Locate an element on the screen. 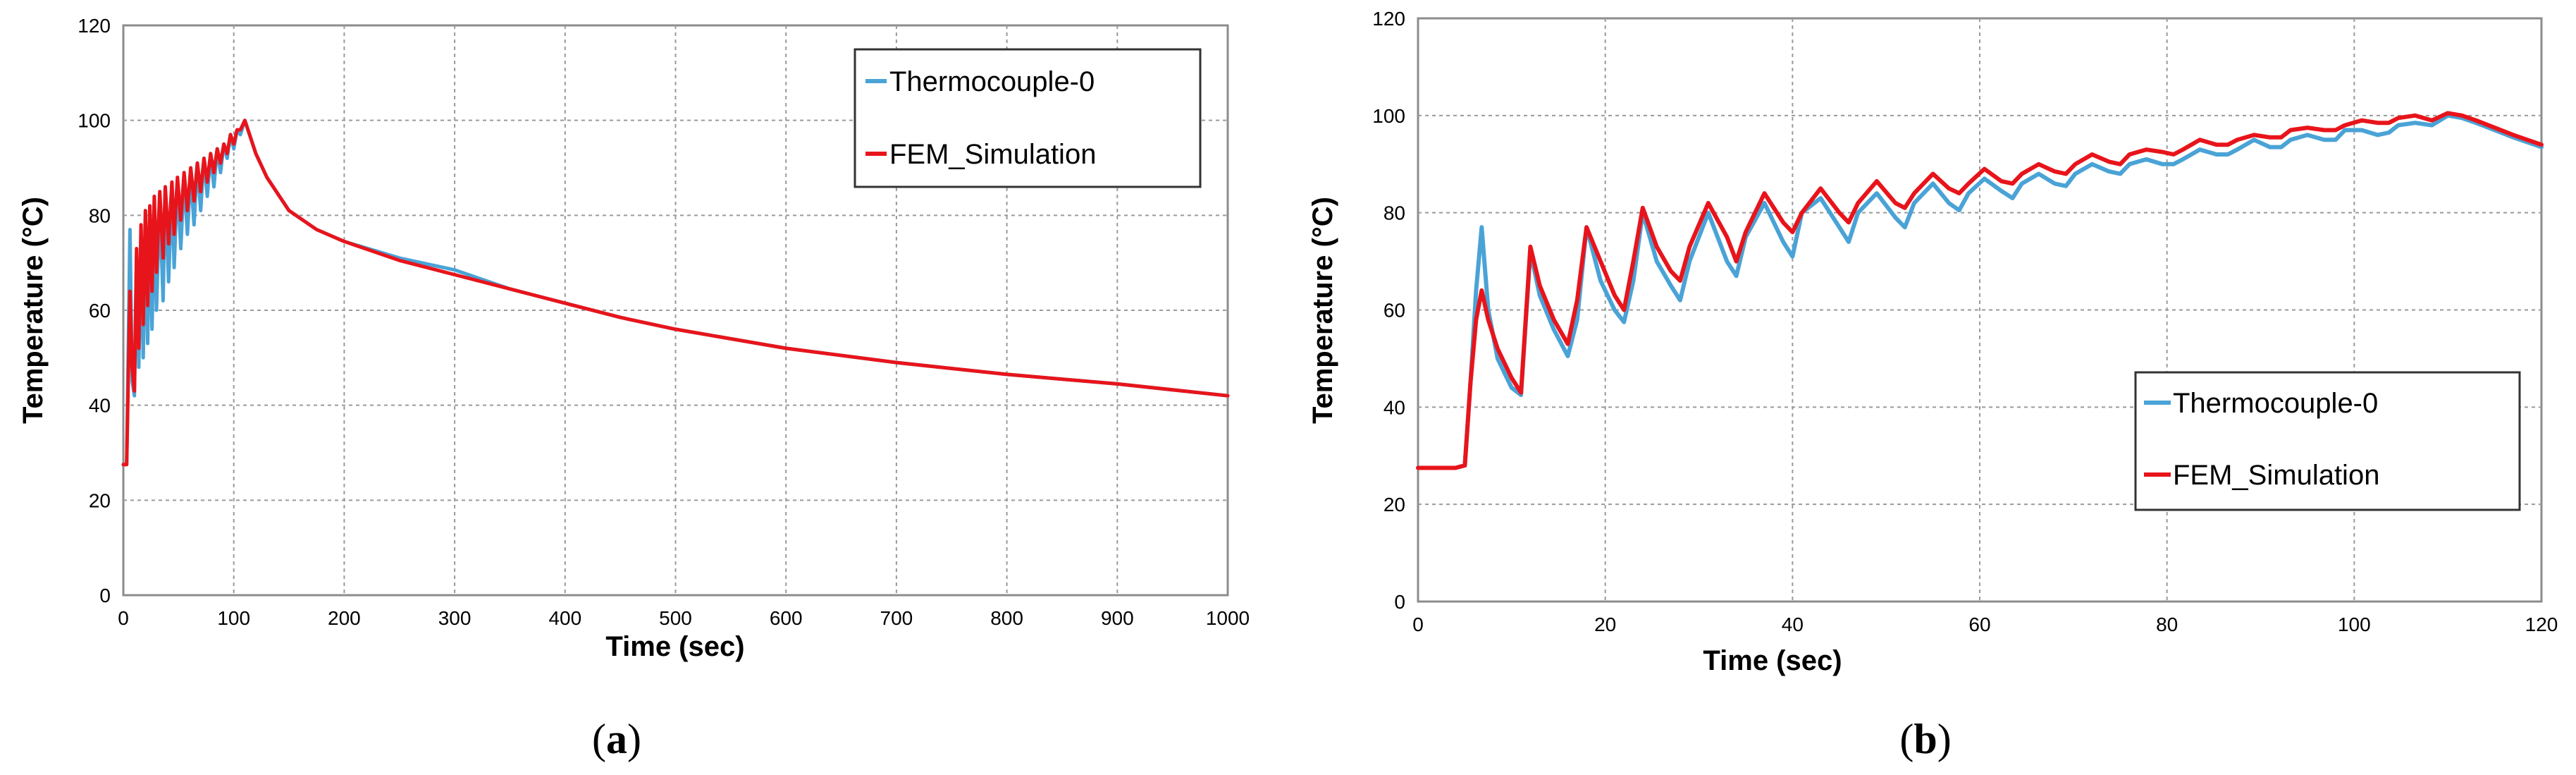  panel-a-x-axis-title: Time (sec) is located at coordinates (674, 646).